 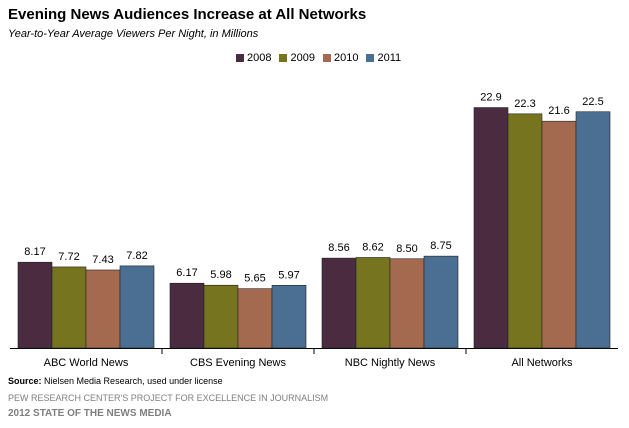 What do you see at coordinates (346, 58) in the screenshot?
I see `legend-label-2010: 2010` at bounding box center [346, 58].